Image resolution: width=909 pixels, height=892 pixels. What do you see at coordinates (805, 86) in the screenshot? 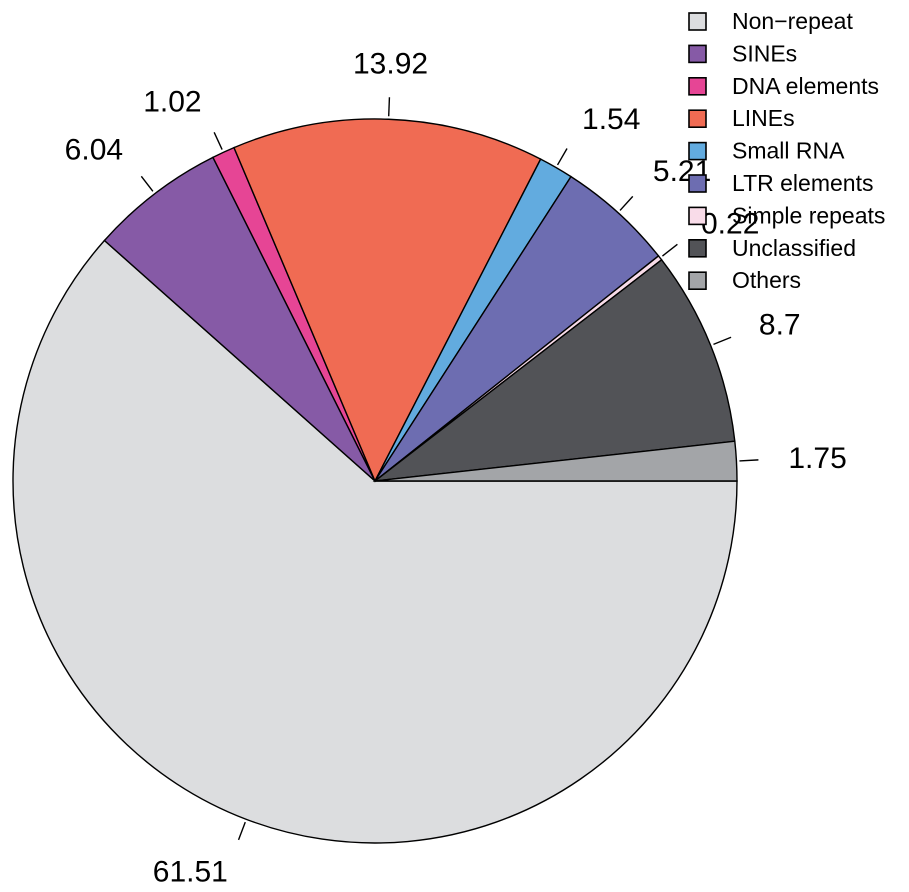
I see `legend-label-dna-elements: DNA elements` at bounding box center [805, 86].